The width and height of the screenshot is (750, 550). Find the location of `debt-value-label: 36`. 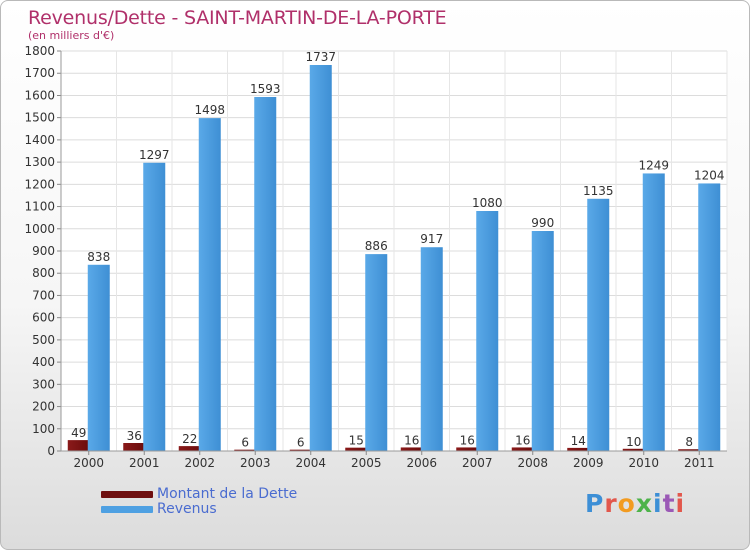

debt-value-label: 36 is located at coordinates (134, 436).